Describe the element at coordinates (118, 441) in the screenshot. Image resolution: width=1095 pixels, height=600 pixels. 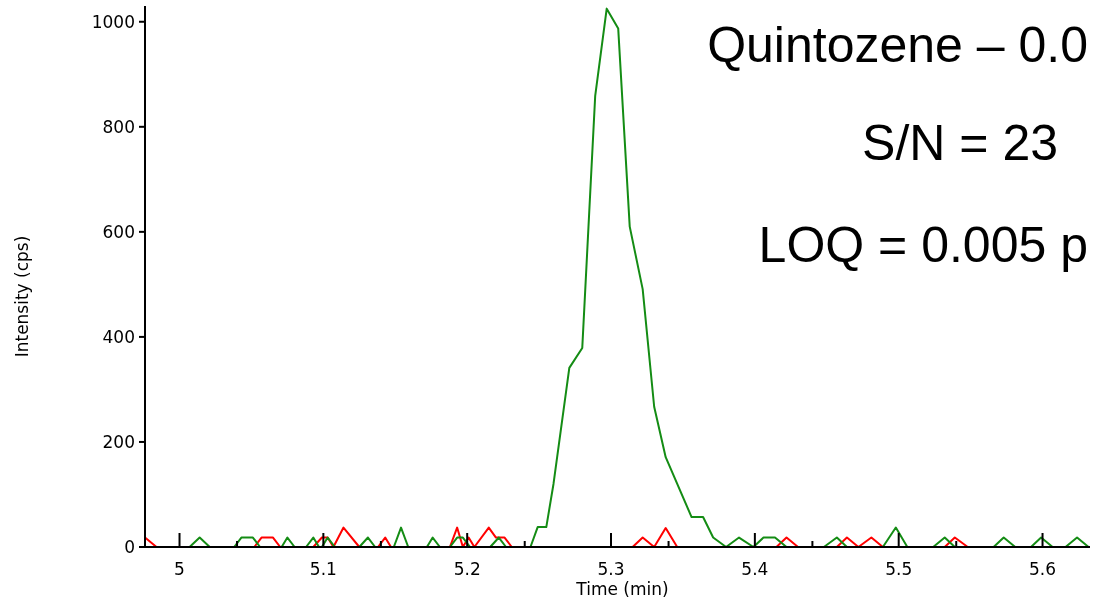
I see `y-tick-label: 200` at that location.